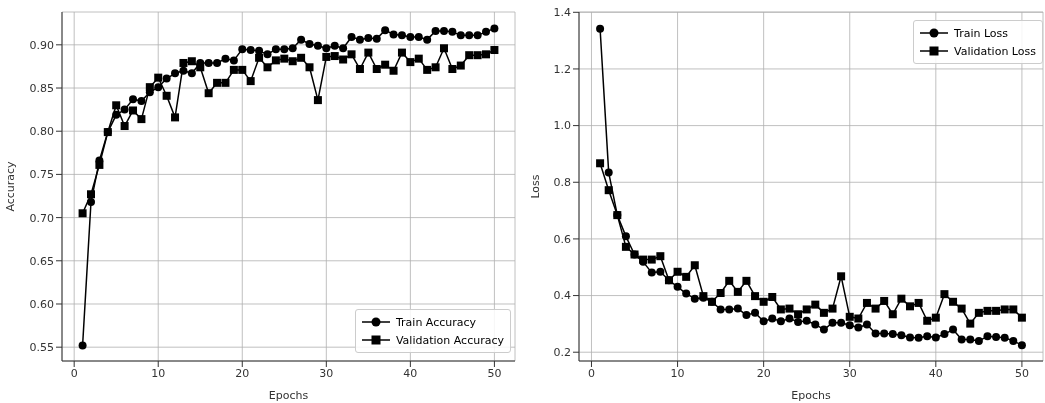  Describe the element at coordinates (41, 132) in the screenshot. I see `y-tick-label: 0.80` at that location.